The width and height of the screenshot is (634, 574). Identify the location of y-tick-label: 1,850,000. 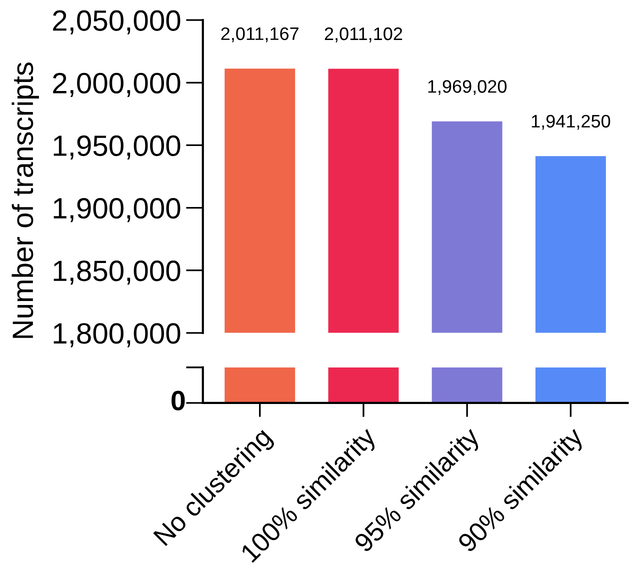
(117, 272).